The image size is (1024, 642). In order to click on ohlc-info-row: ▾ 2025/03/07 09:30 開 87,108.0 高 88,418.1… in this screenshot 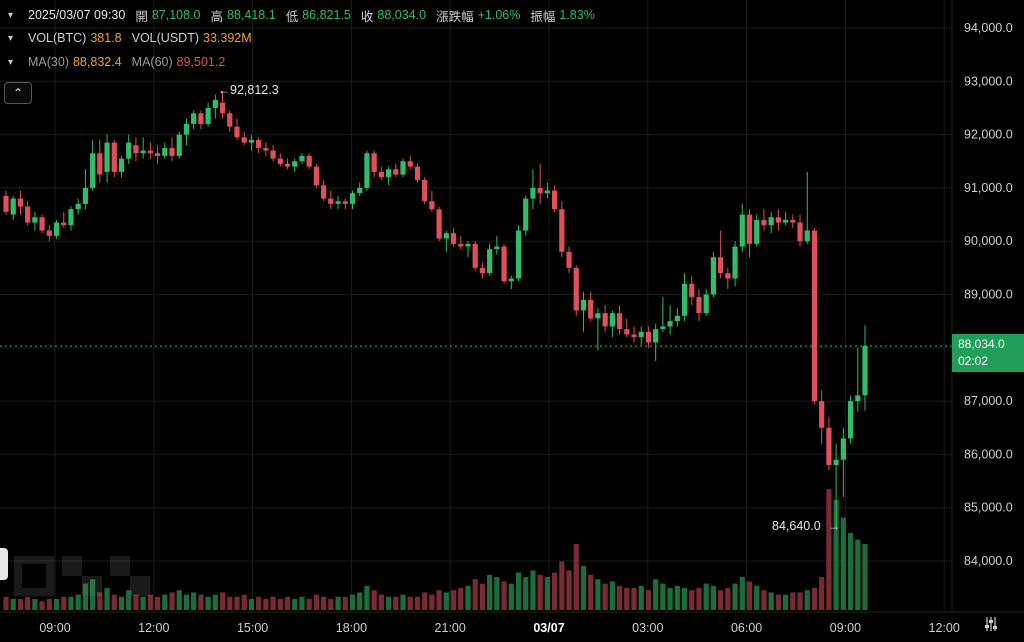, I will do `click(306, 15)`.